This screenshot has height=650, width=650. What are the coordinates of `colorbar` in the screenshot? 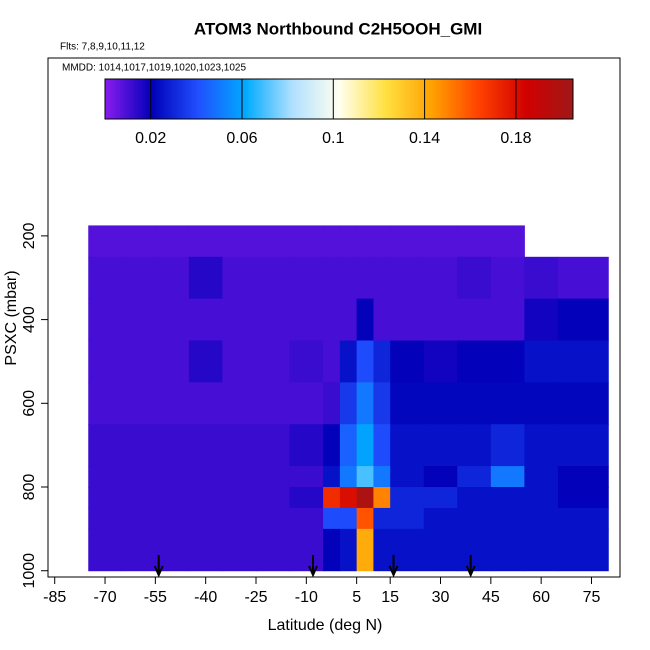 It's located at (339, 99).